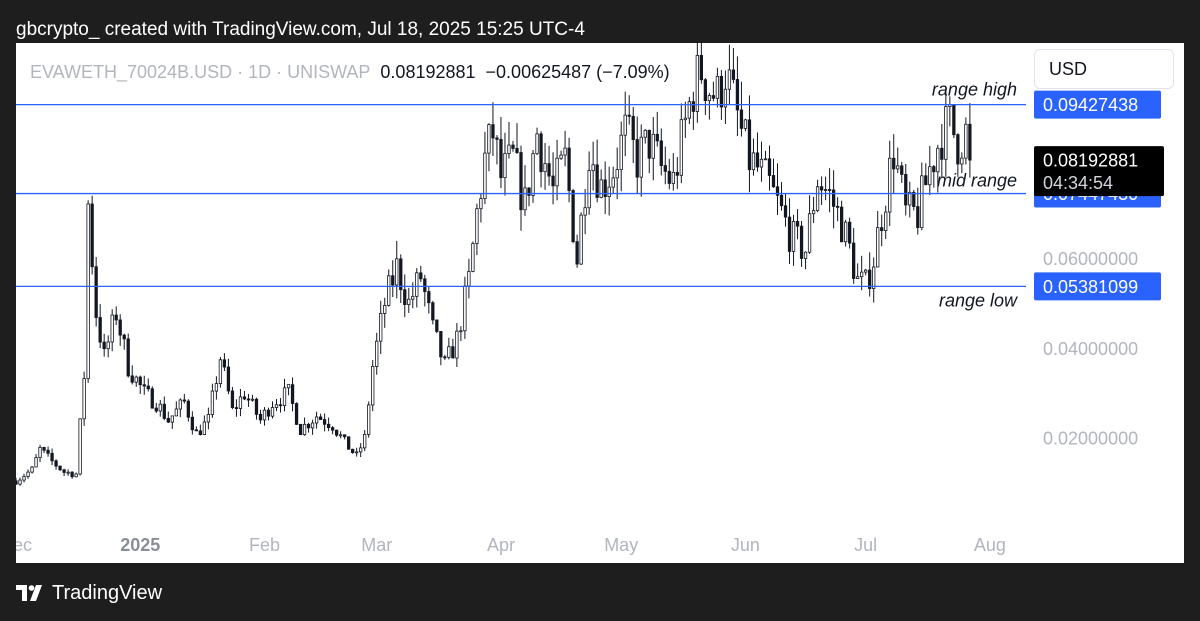 The height and width of the screenshot is (621, 1200). I want to click on x-axis-tick-label: Jul, so click(865, 545).